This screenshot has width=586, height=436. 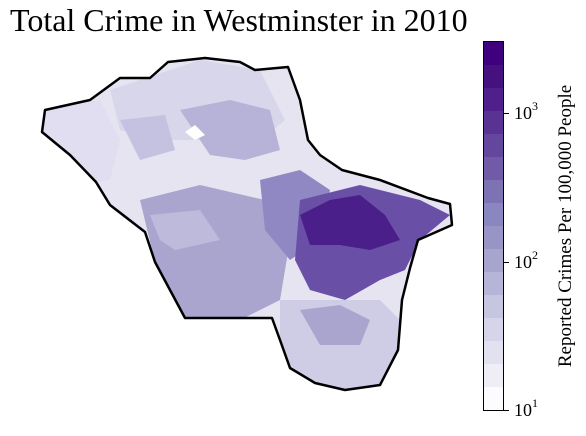 I want to click on region-south-mid, so click(x=335, y=325).